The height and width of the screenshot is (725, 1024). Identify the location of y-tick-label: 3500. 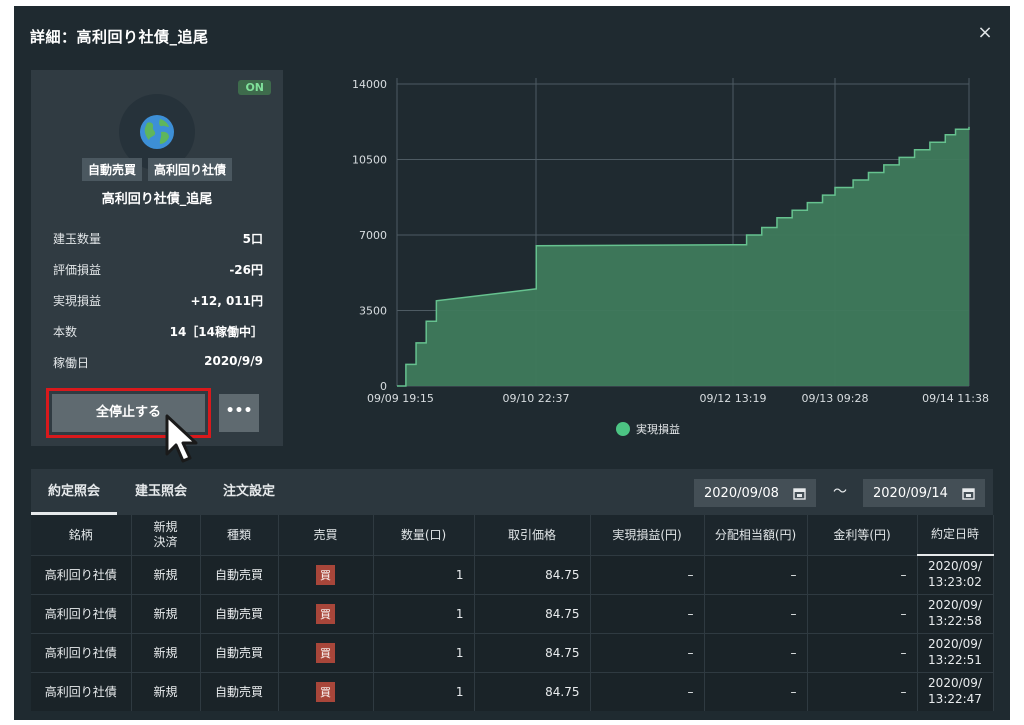
(373, 311).